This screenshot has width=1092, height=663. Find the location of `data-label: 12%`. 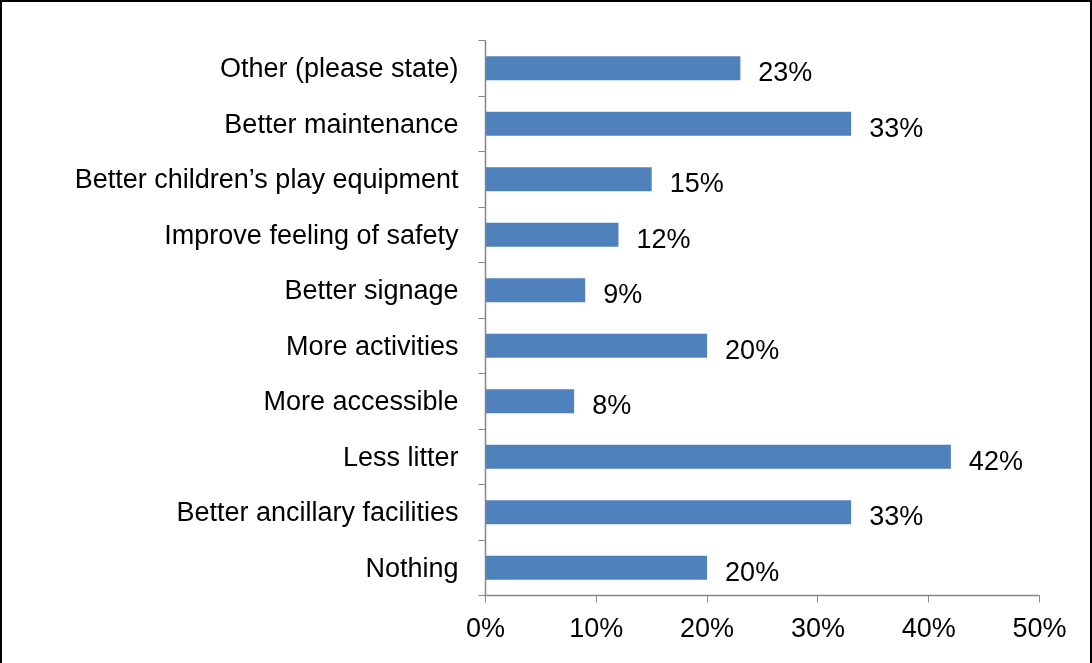

data-label: 12% is located at coordinates (663, 238).